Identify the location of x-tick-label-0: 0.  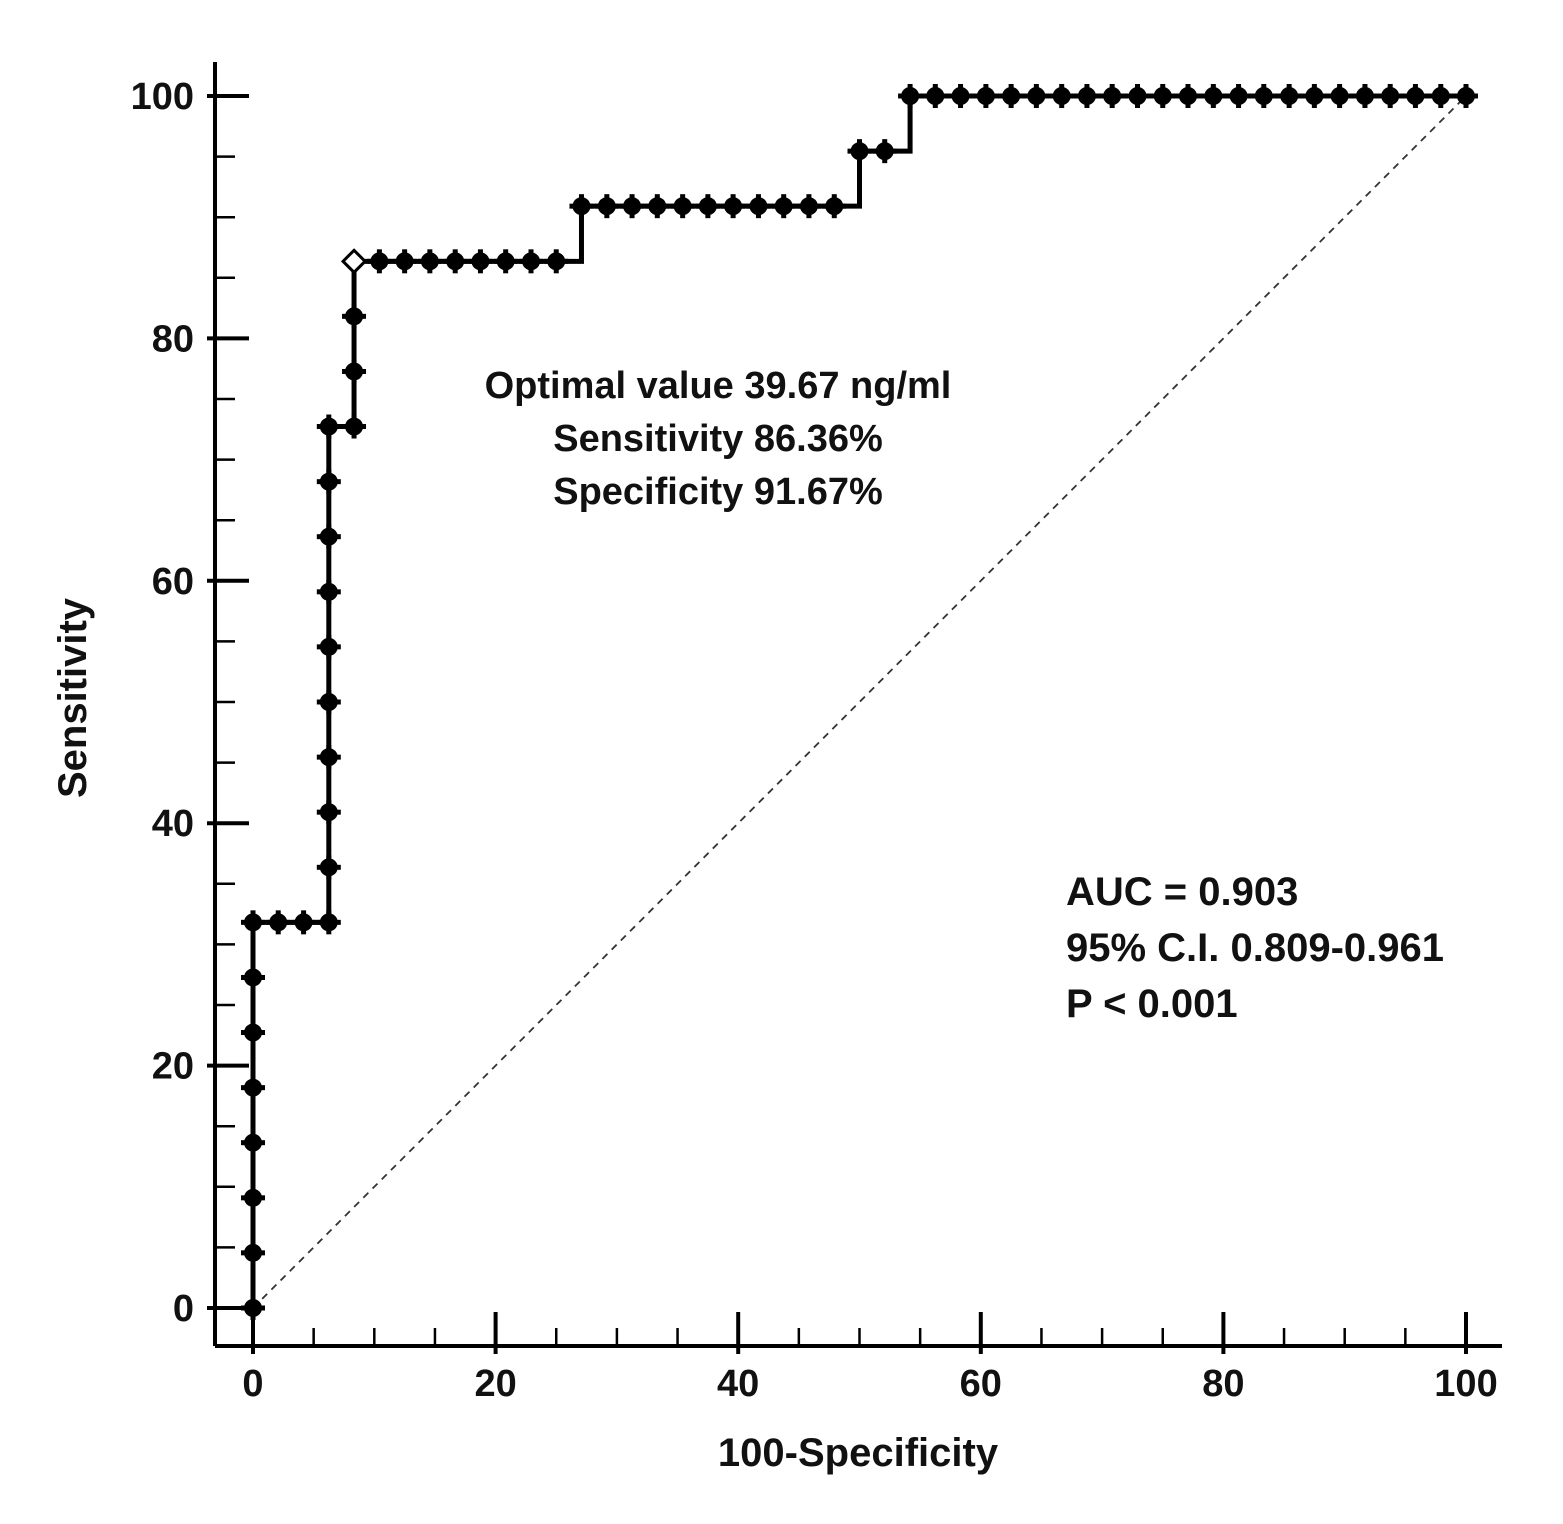
(252, 1384).